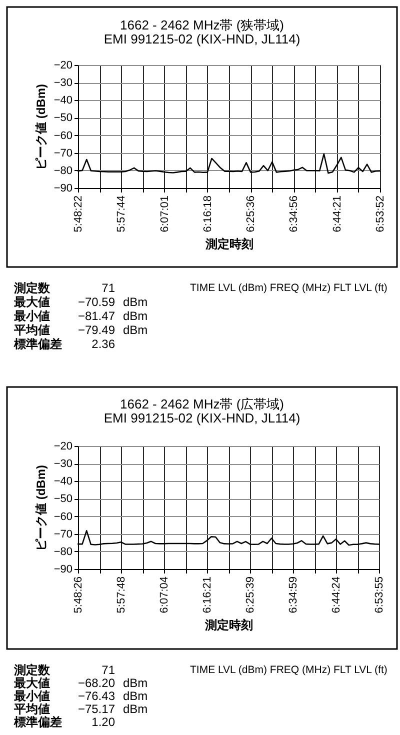 The height and width of the screenshot is (735, 400). What do you see at coordinates (380, 595) in the screenshot?
I see `x-tick-label: 6:53:55` at bounding box center [380, 595].